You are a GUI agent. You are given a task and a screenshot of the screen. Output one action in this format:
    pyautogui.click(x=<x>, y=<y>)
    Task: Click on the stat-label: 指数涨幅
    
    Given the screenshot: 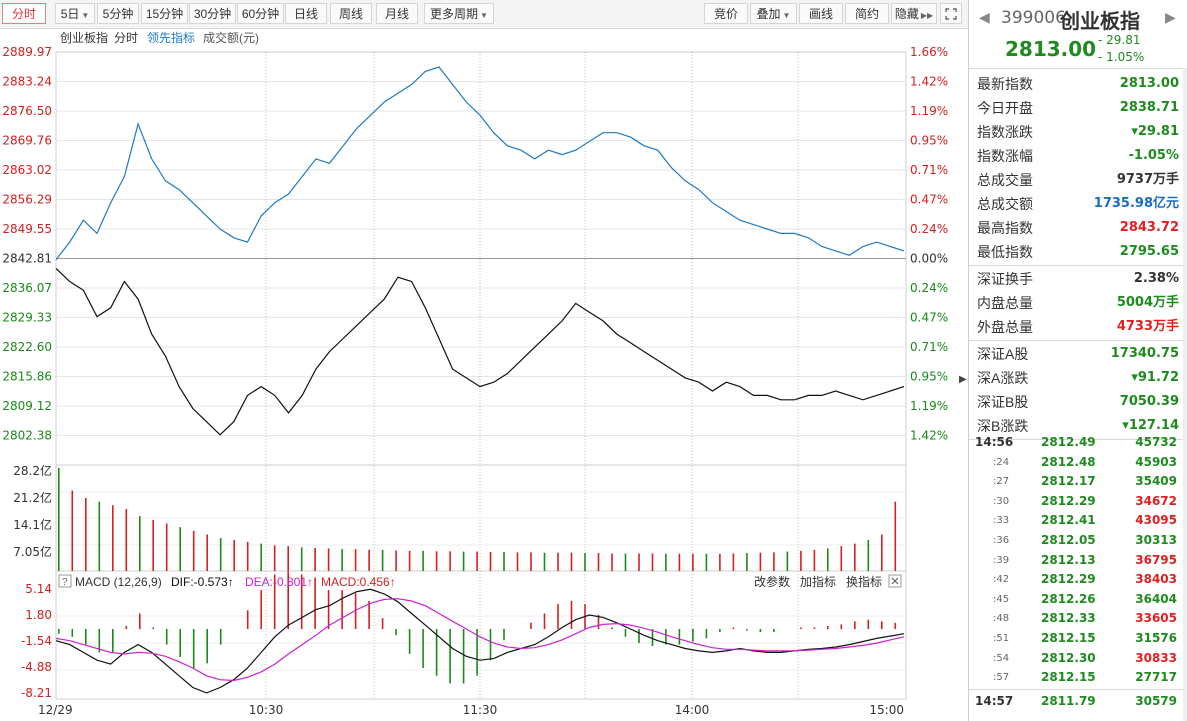 What is the action you would take?
    pyautogui.click(x=1005, y=156)
    